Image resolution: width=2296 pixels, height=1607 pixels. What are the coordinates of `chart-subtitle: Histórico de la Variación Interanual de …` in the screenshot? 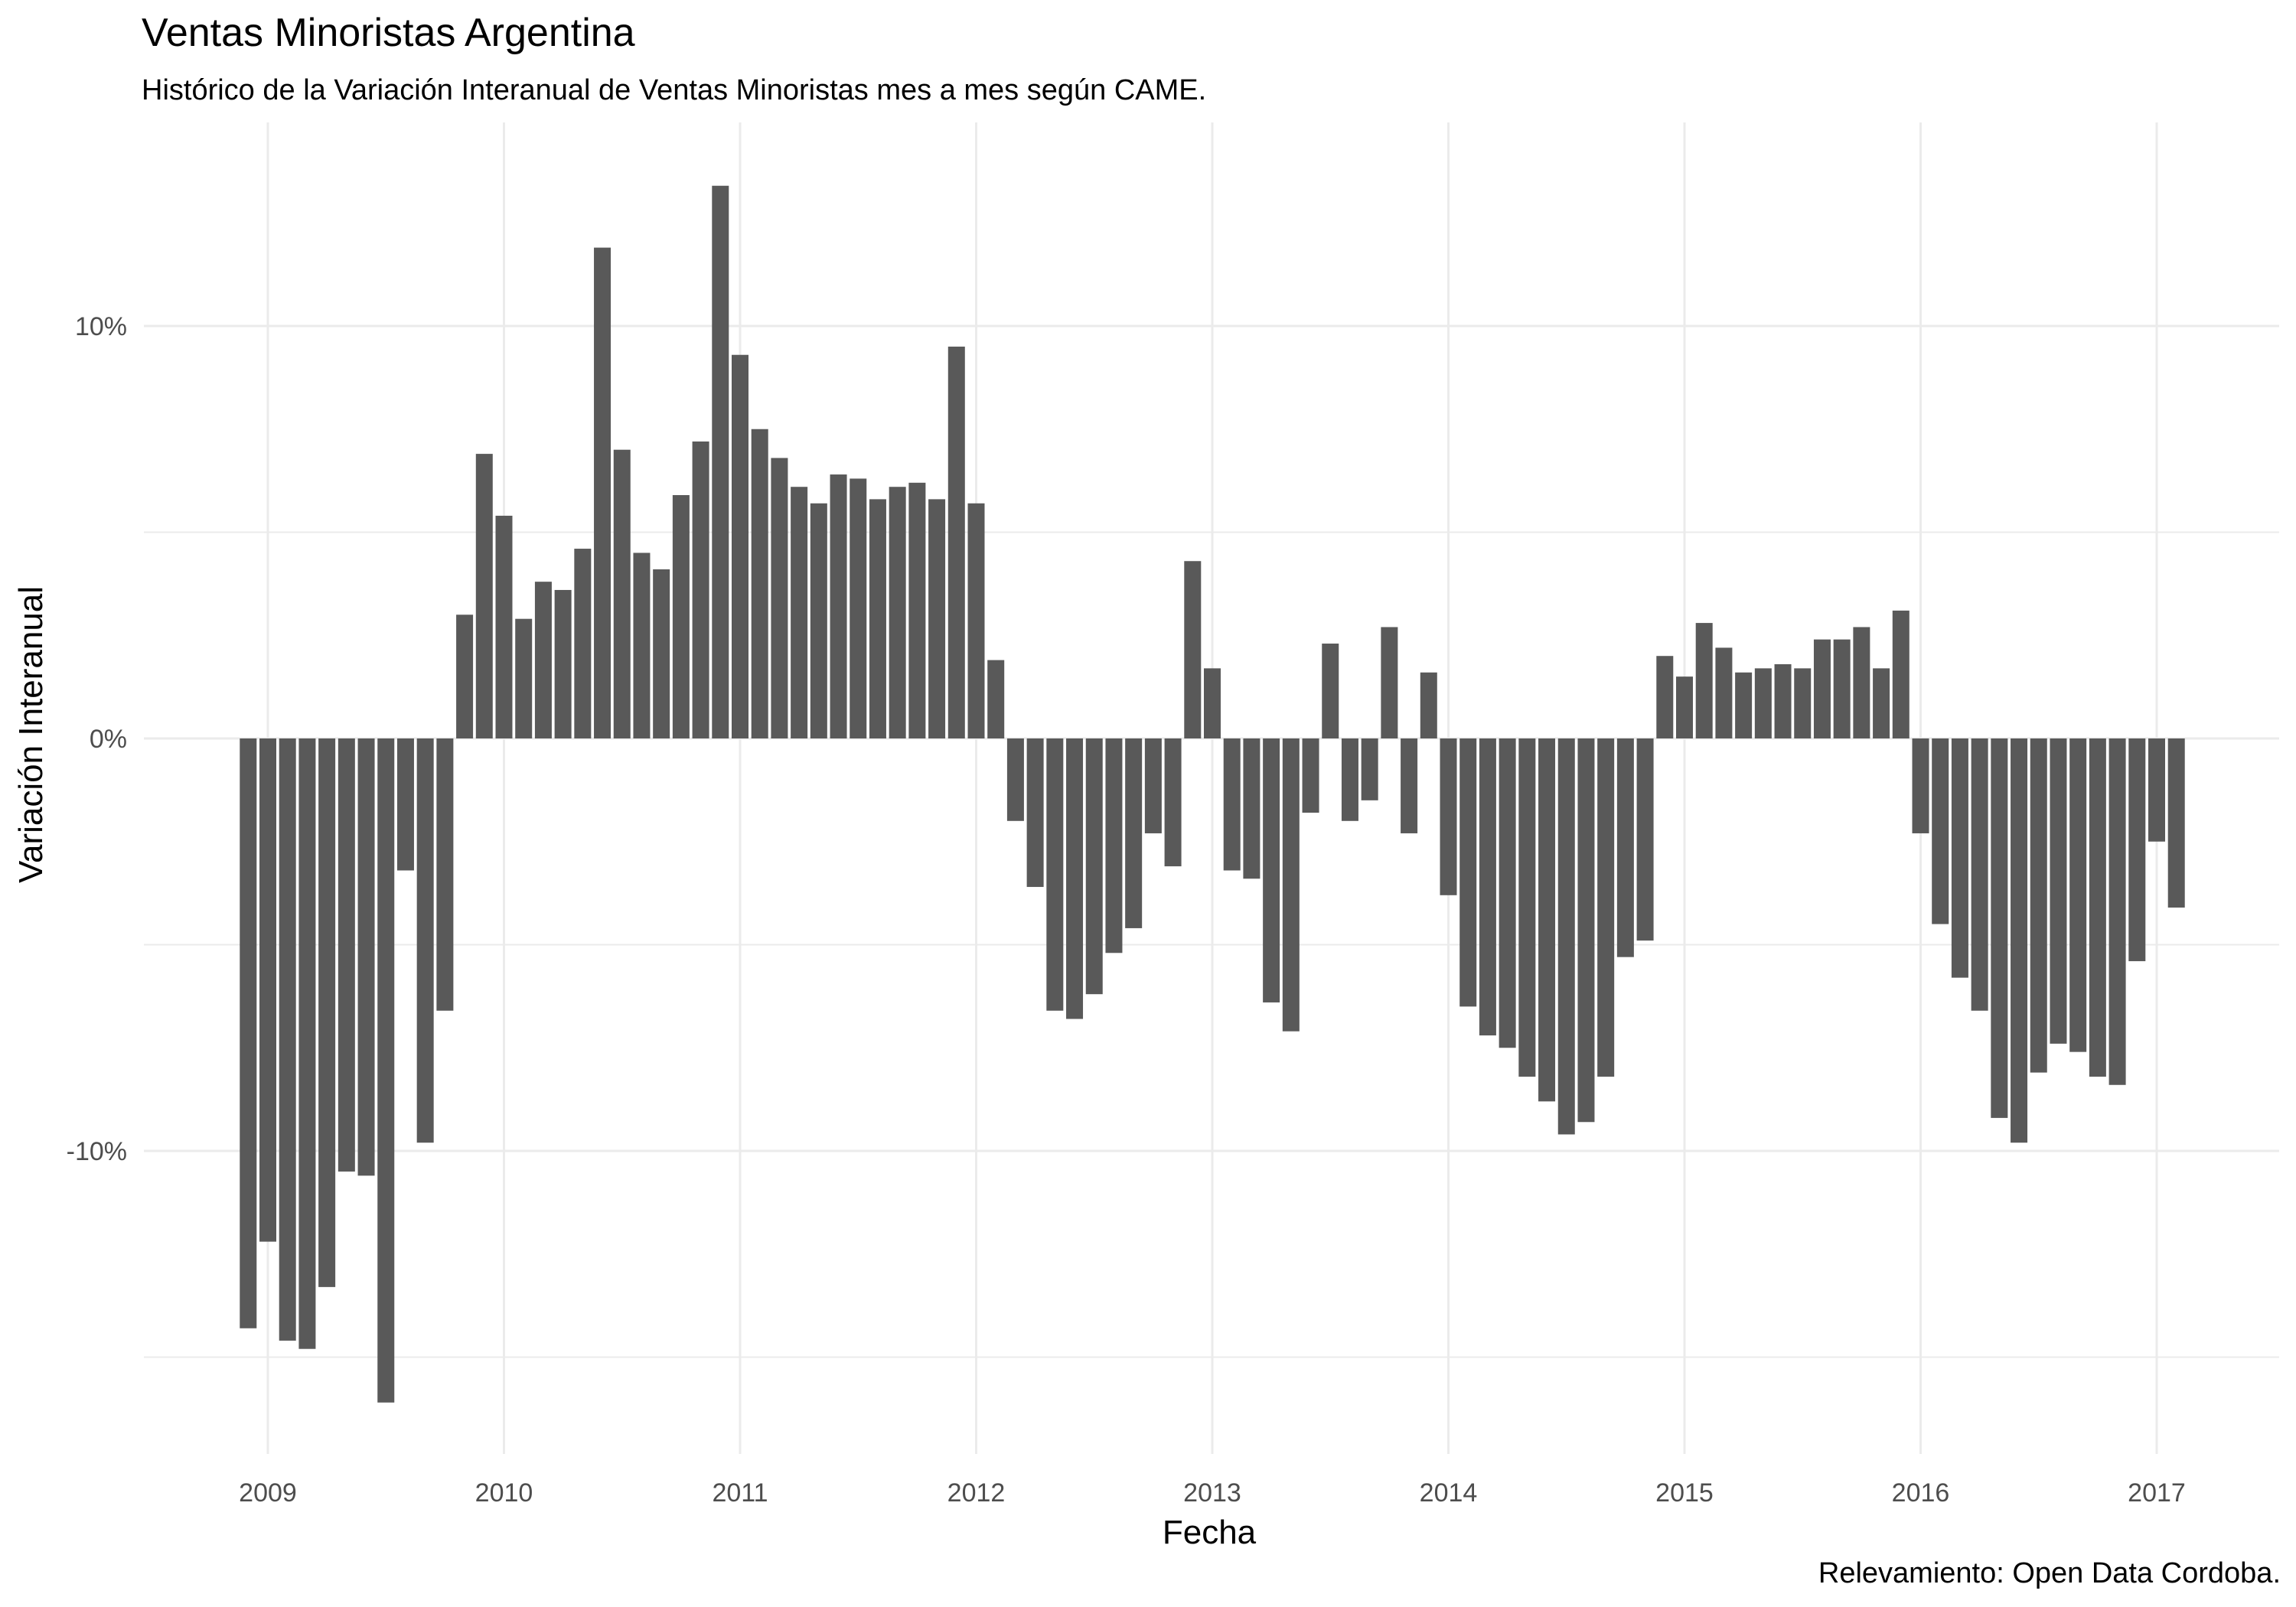 It's located at (674, 90).